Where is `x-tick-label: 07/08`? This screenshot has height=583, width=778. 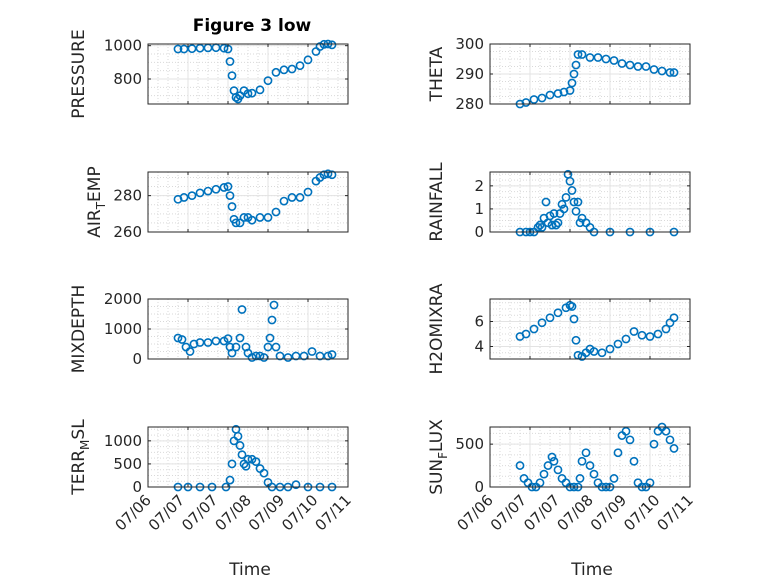 x-tick-label: 07/08 is located at coordinates (233, 512).